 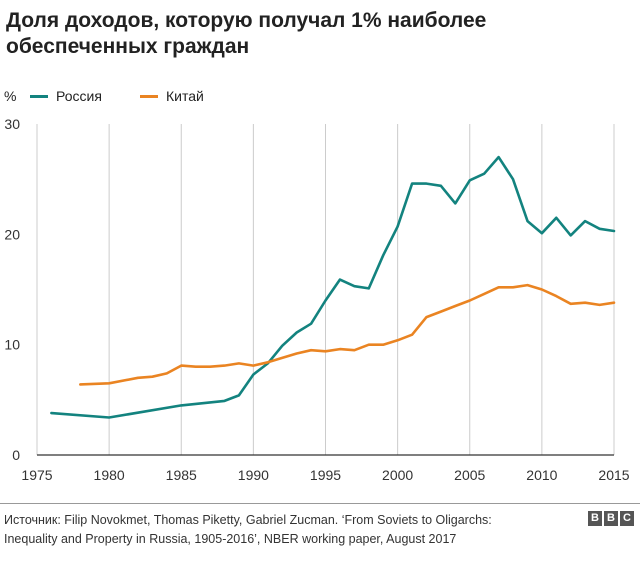 What do you see at coordinates (325, 475) in the screenshot?
I see `x-tick-label-1995: 1995` at bounding box center [325, 475].